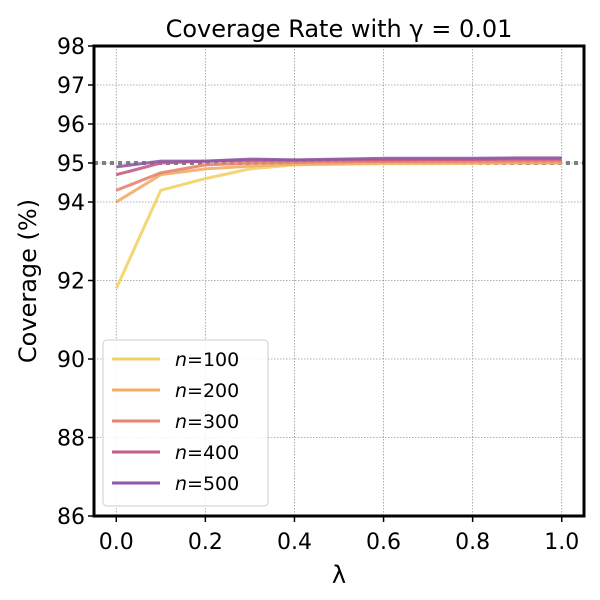 The height and width of the screenshot is (600, 600). Describe the element at coordinates (71, 282) in the screenshot. I see `y-tick-label: 92` at that location.